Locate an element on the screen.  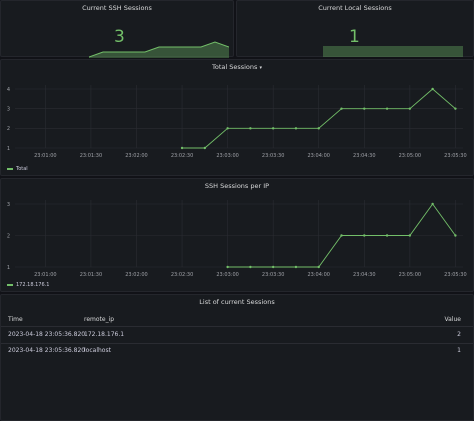
ssh-sparkline-area is located at coordinates (159, 50).